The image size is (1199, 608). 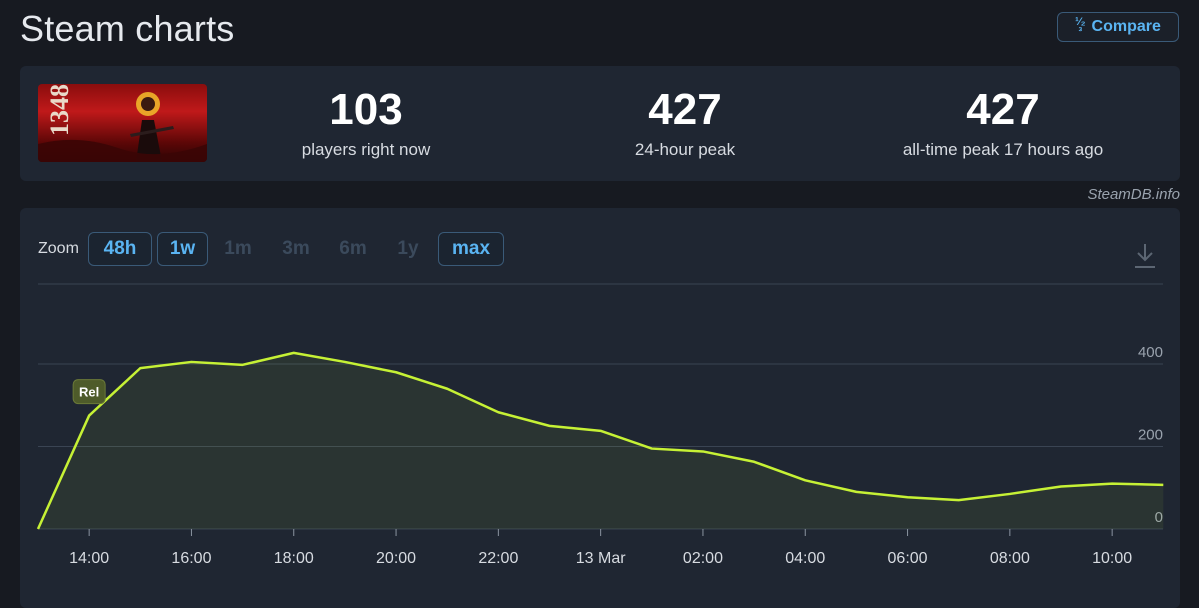 I want to click on release-badge-label: Rel, so click(x=89, y=392).